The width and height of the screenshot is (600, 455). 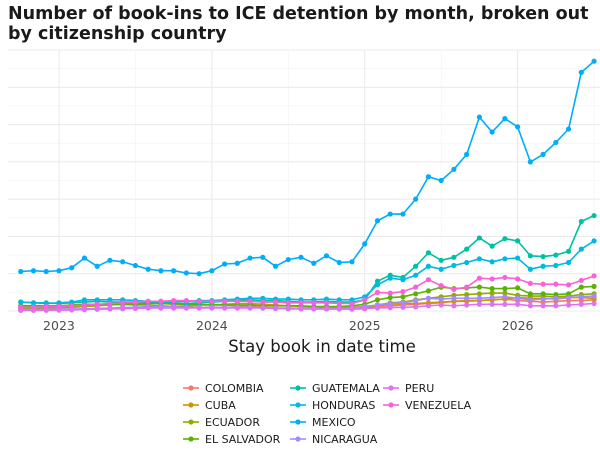 What do you see at coordinates (322, 346) in the screenshot?
I see `x-axis-title: Stay book in date time` at bounding box center [322, 346].